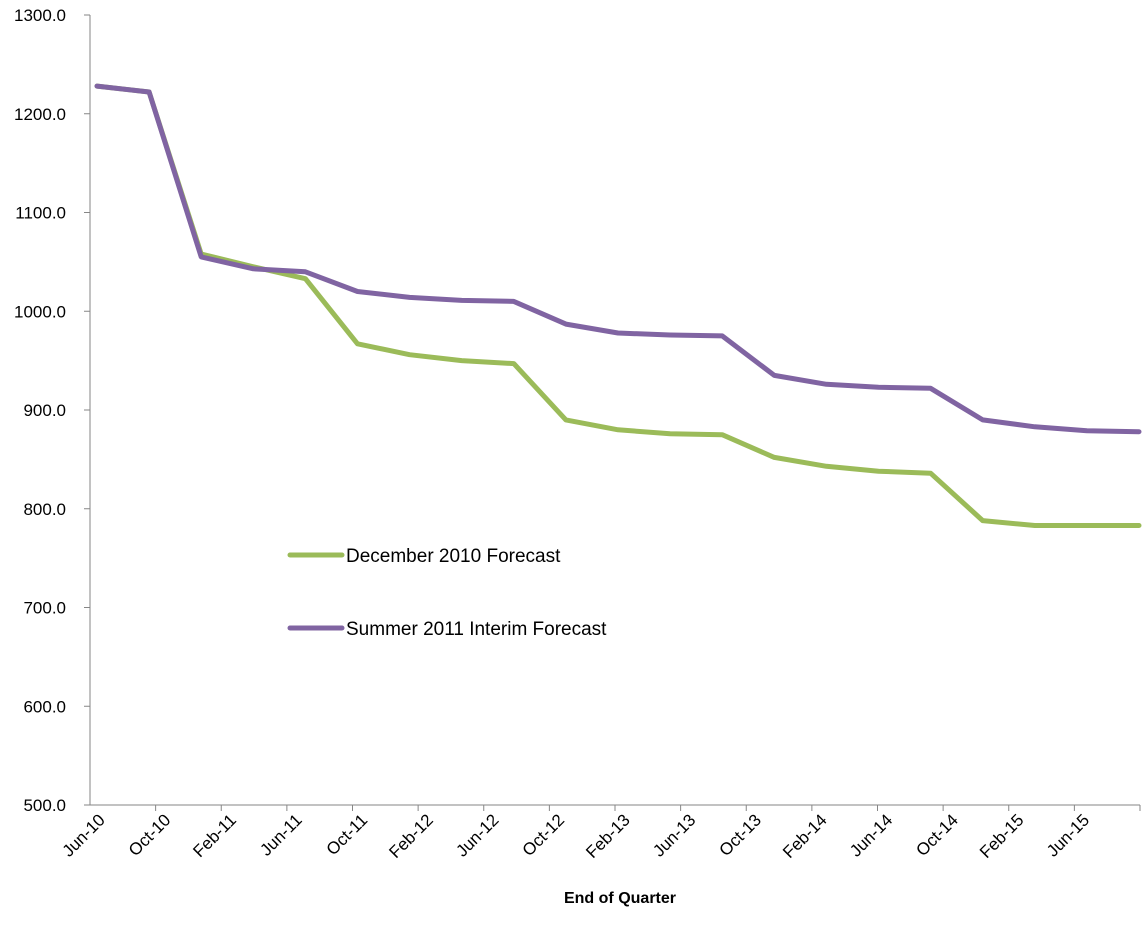  Describe the element at coordinates (44, 706) in the screenshot. I see `y-tick-label: 600.0` at that location.